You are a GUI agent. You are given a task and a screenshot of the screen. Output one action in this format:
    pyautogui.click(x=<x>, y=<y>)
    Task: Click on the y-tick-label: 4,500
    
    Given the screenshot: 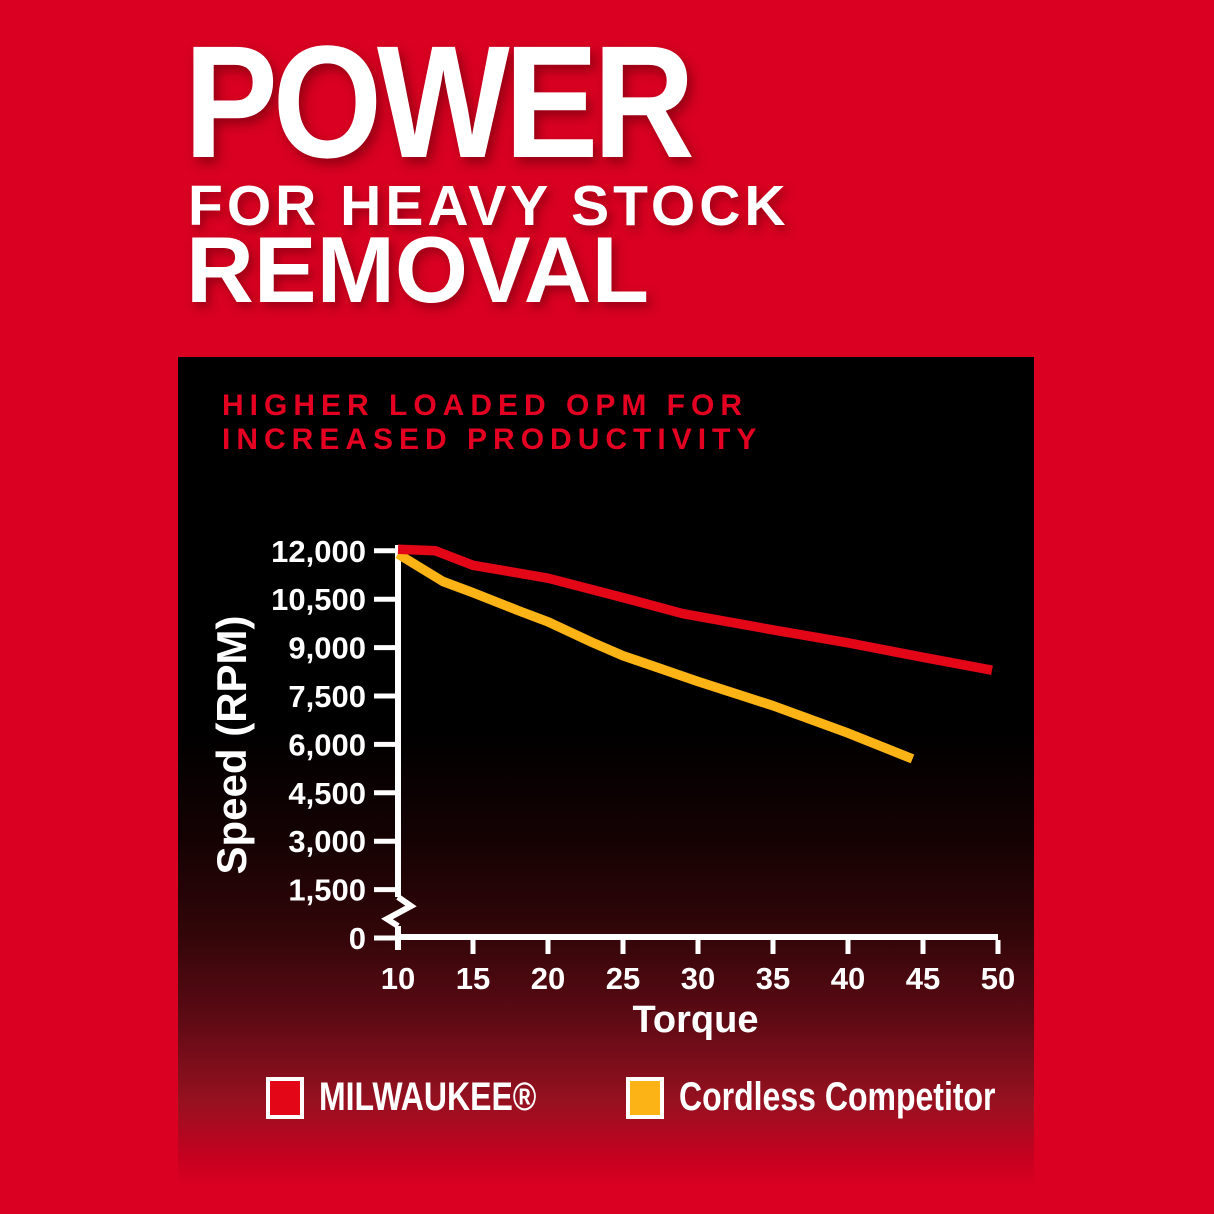 What is the action you would take?
    pyautogui.click(x=327, y=793)
    